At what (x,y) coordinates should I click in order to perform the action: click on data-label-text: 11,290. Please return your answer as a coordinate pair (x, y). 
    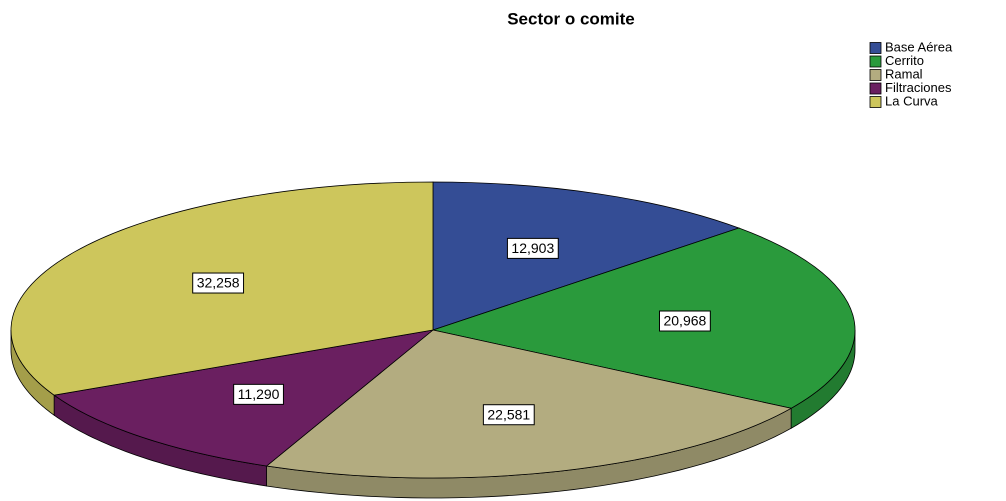
    Looking at the image, I should click on (259, 394).